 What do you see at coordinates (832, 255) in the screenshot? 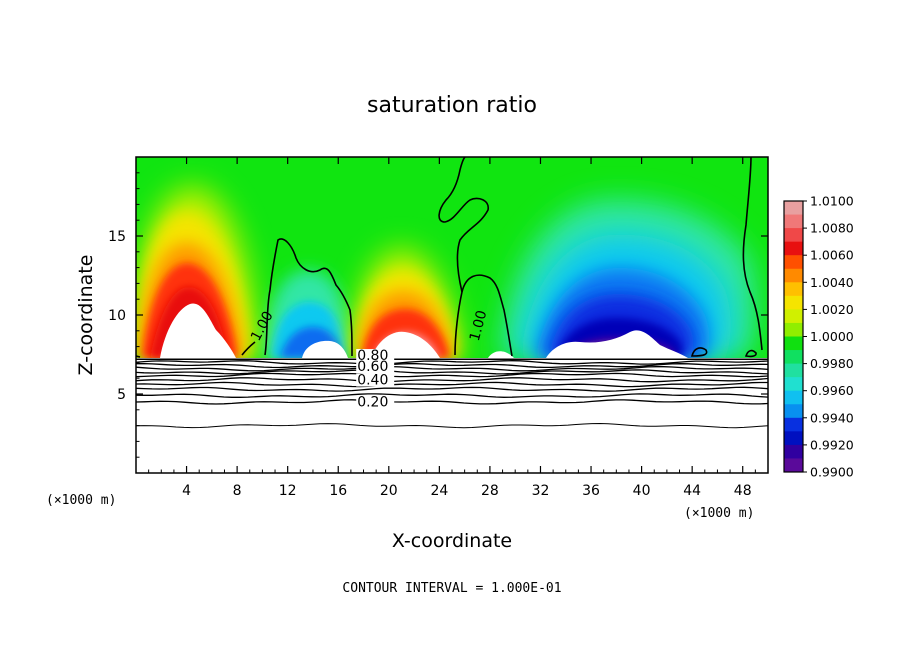
I see `colorbar-tick-label: 1.0060` at bounding box center [832, 255].